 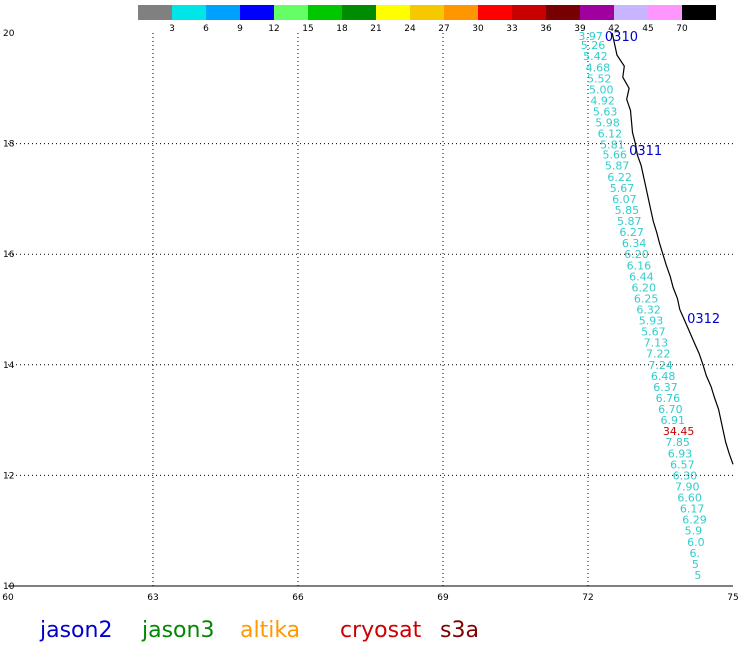 What do you see at coordinates (647, 29) in the screenshot?
I see `scale-tick-label: 45` at bounding box center [647, 29].